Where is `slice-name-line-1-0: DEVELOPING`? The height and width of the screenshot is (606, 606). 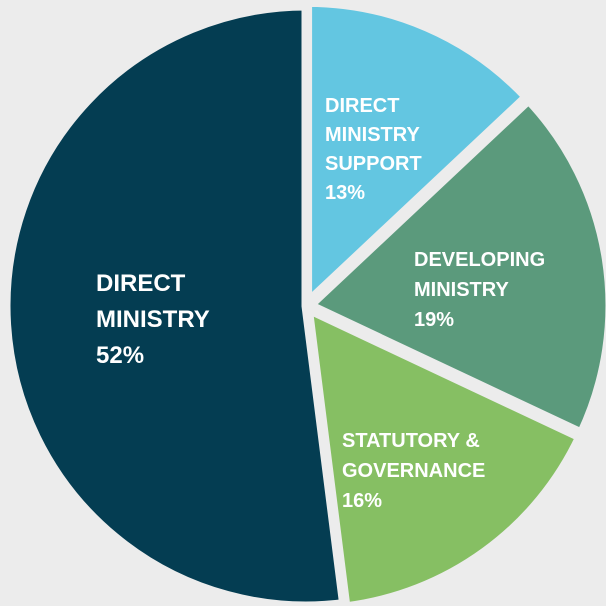
slice-name-line-1-0: DEVELOPING is located at coordinates (479, 260).